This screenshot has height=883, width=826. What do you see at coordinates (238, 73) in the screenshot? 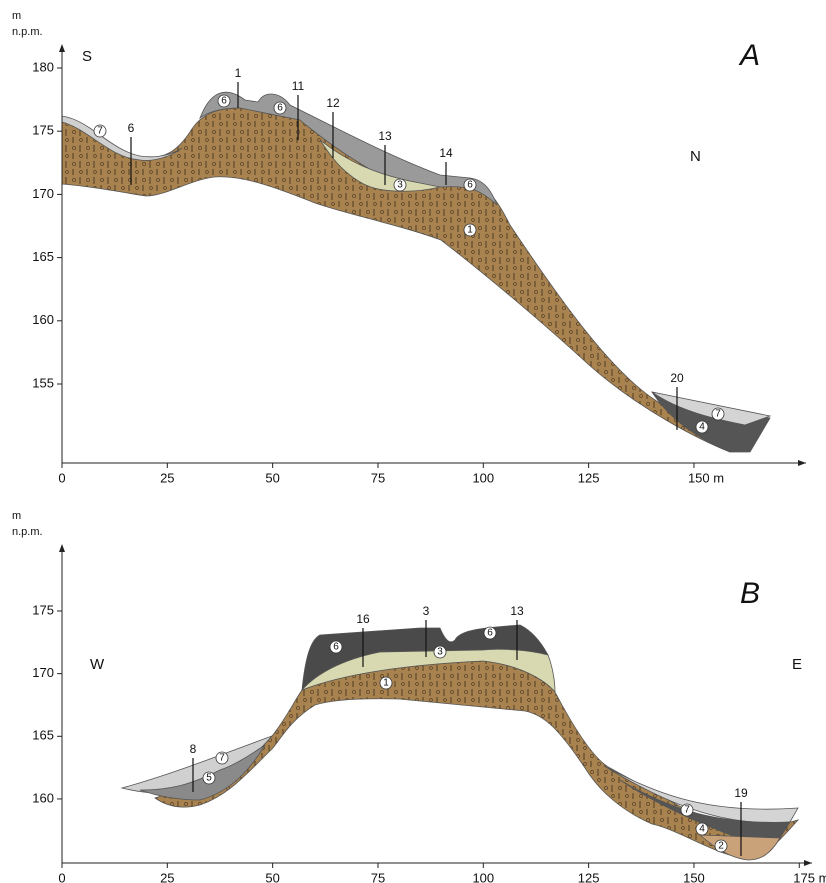
I see `borehole-label: 1` at bounding box center [238, 73].